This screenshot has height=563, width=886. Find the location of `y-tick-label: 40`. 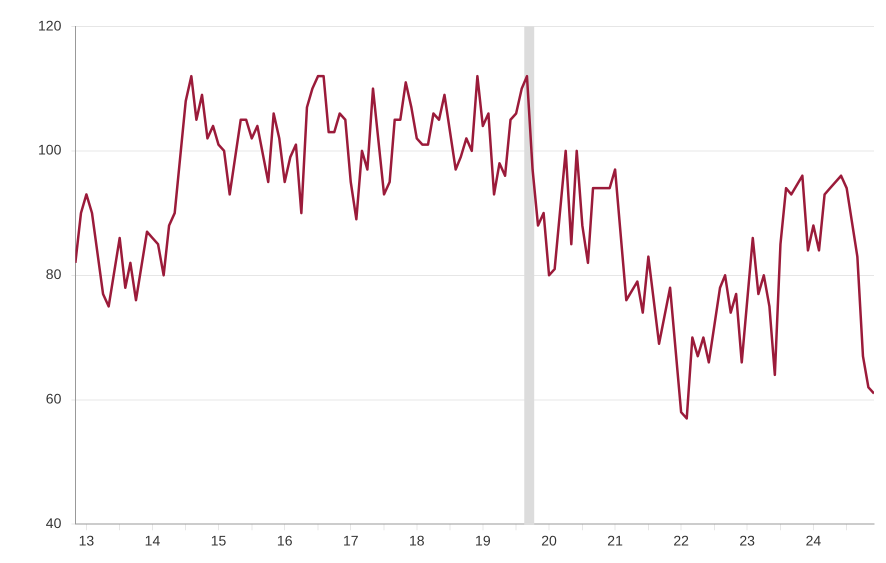

y-tick-label: 40 is located at coordinates (54, 523).